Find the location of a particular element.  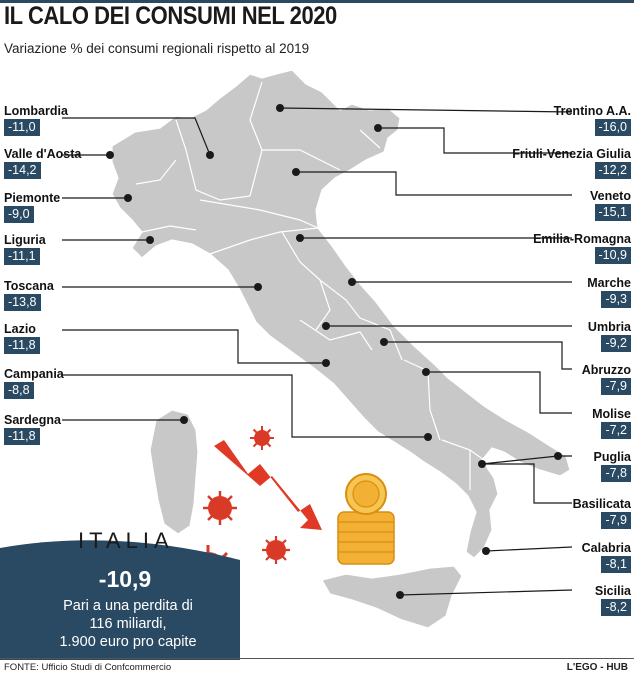

region-label-molise: Molise -7,2 is located at coordinates (611, 423).